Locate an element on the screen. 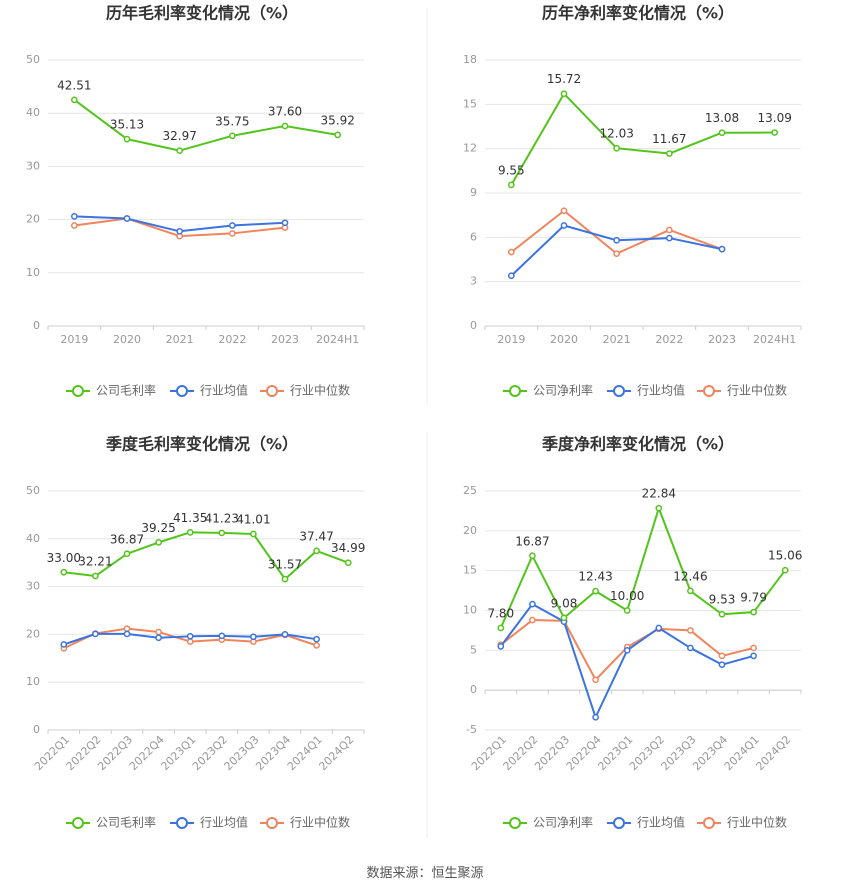 The width and height of the screenshot is (850, 891). data-label: 35.75 is located at coordinates (232, 121).